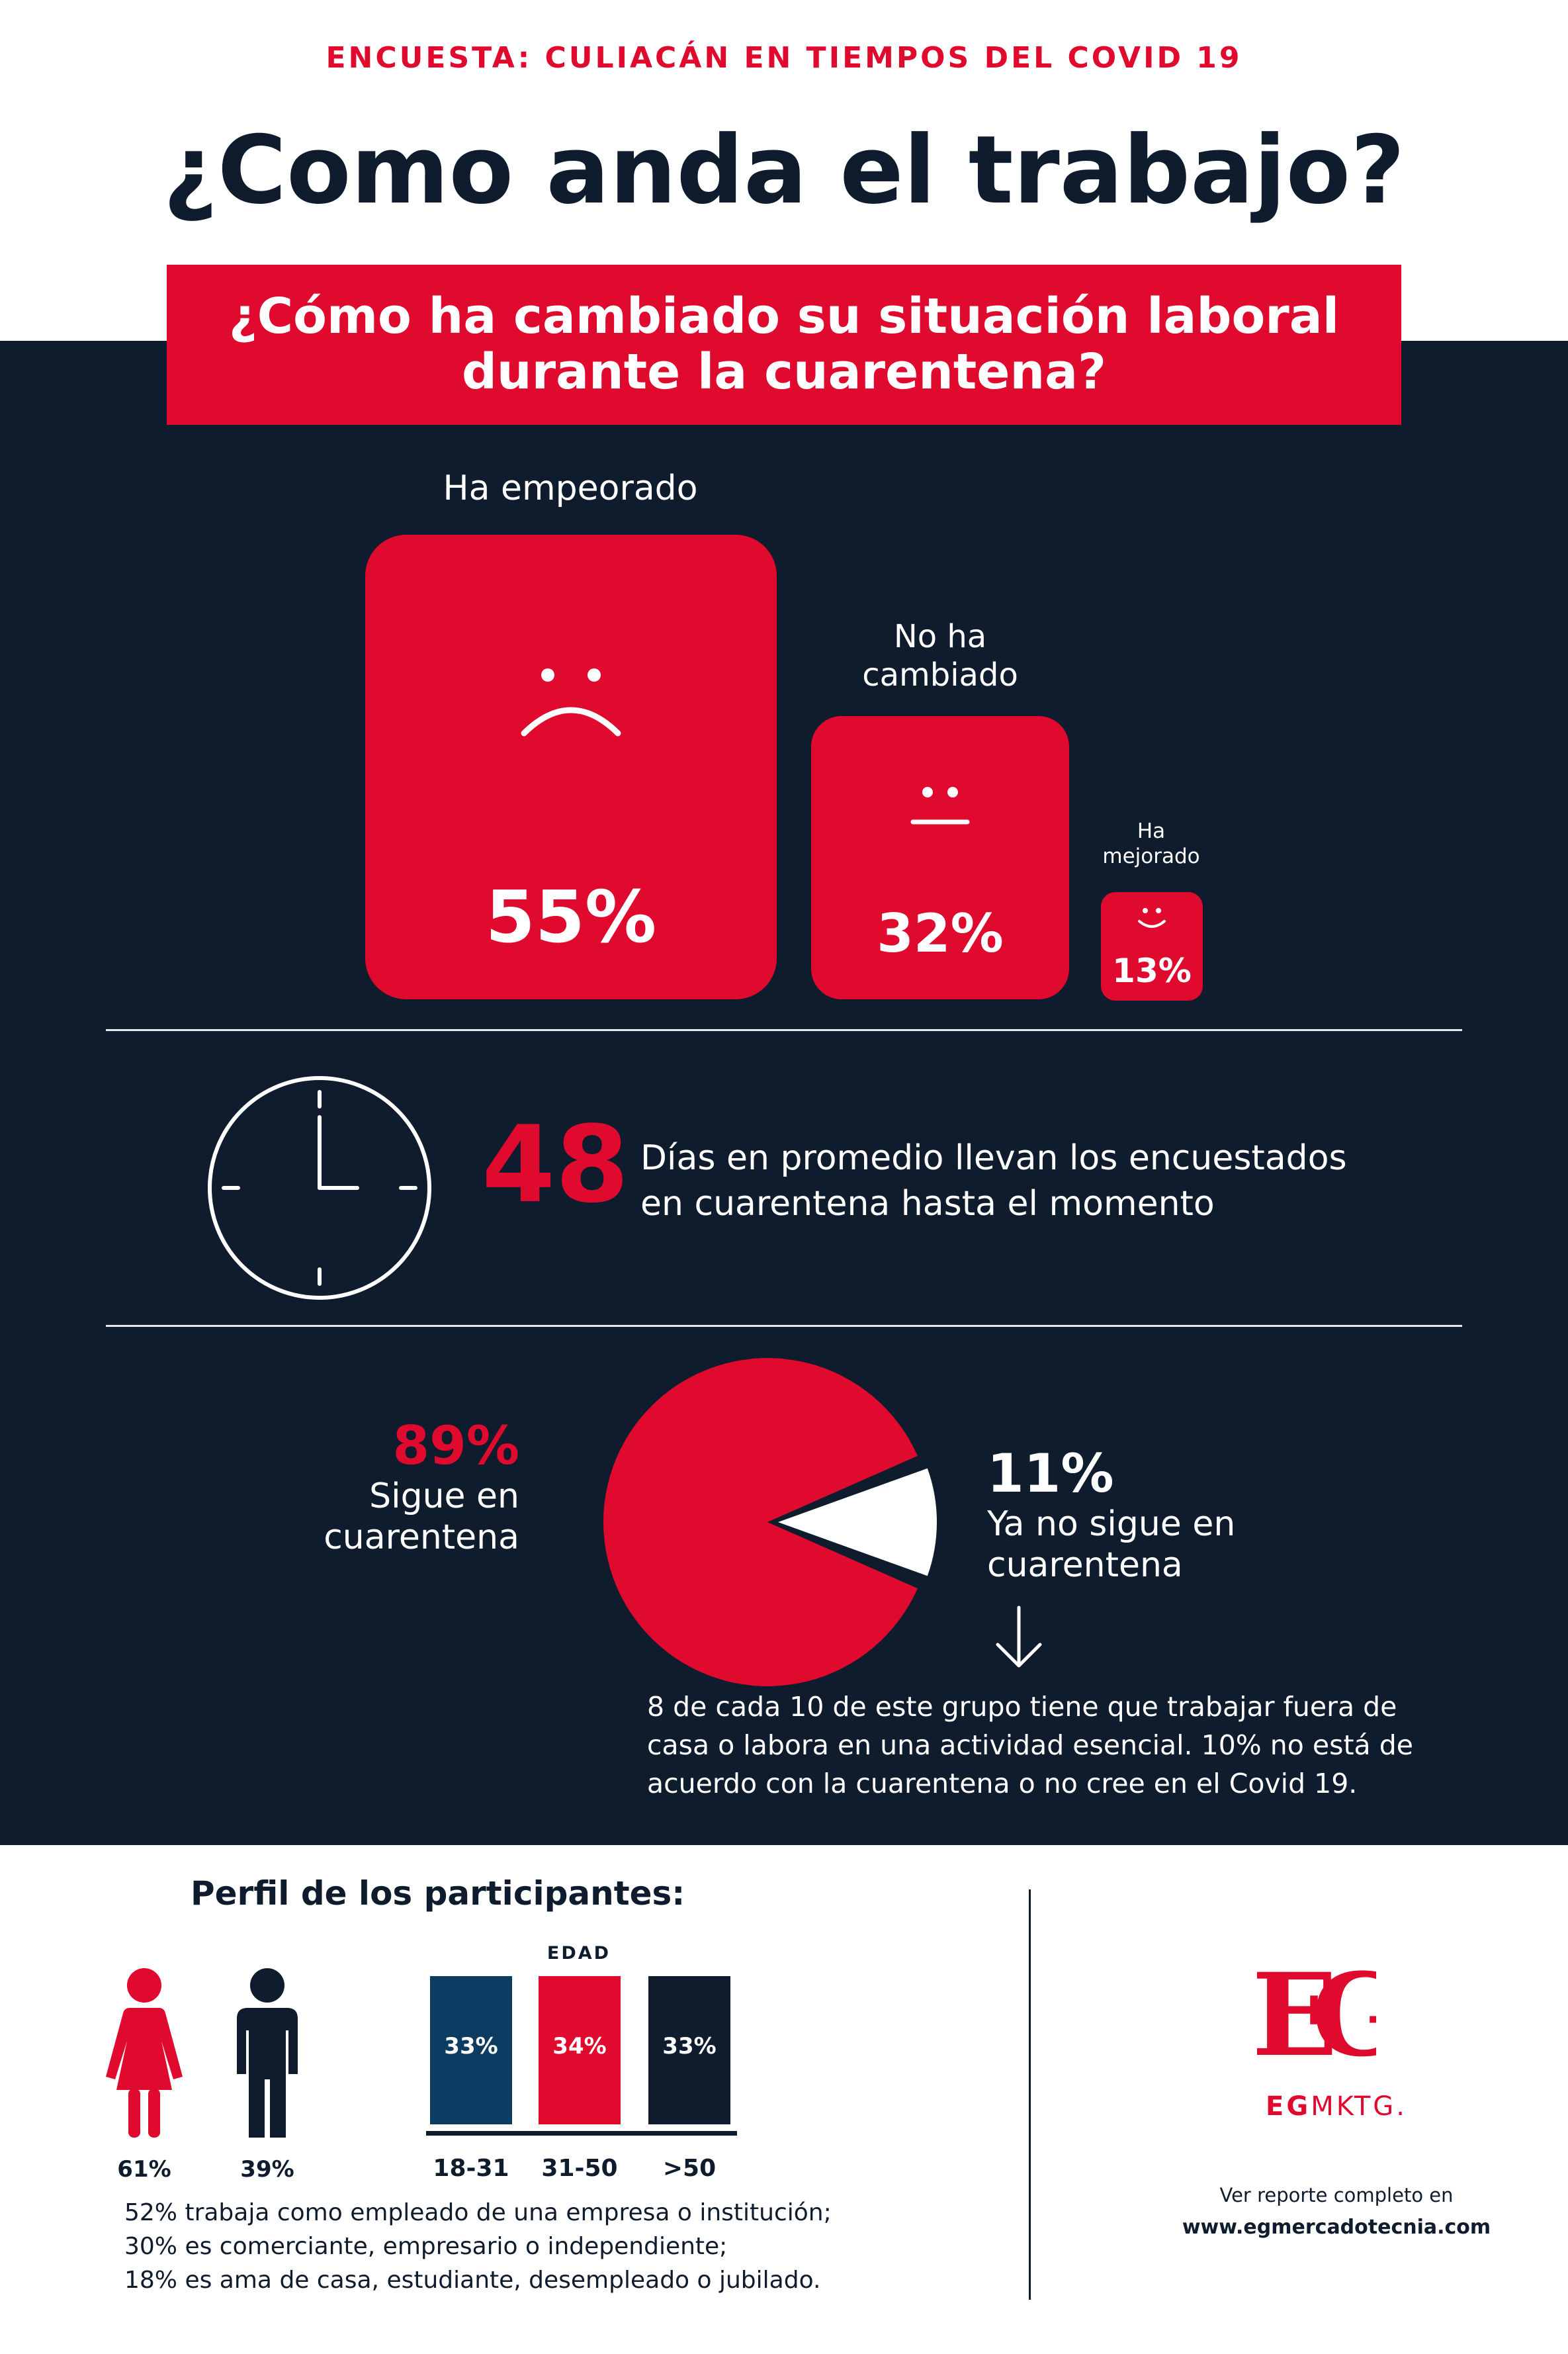  Describe the element at coordinates (144, 2053) in the screenshot. I see `woman-icon` at that location.